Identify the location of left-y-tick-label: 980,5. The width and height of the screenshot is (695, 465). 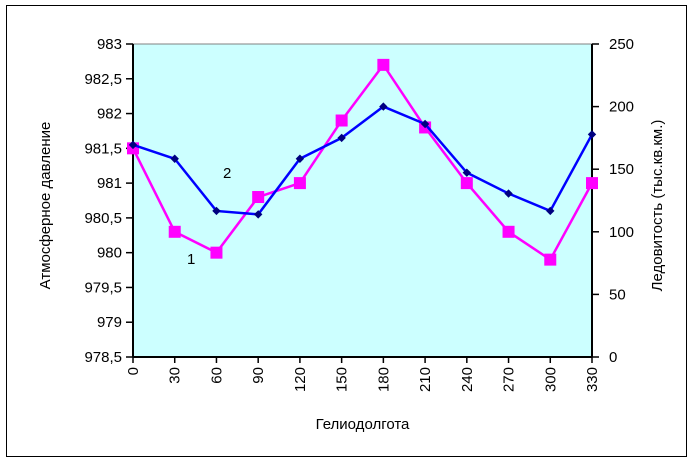
(103, 218).